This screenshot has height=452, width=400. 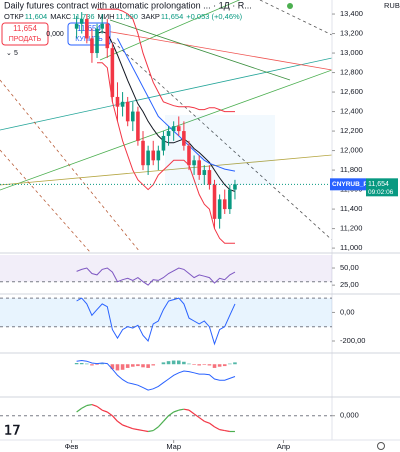 What do you see at coordinates (378, 184) in the screenshot?
I see `price-tag-text: 11,654` at bounding box center [378, 184].